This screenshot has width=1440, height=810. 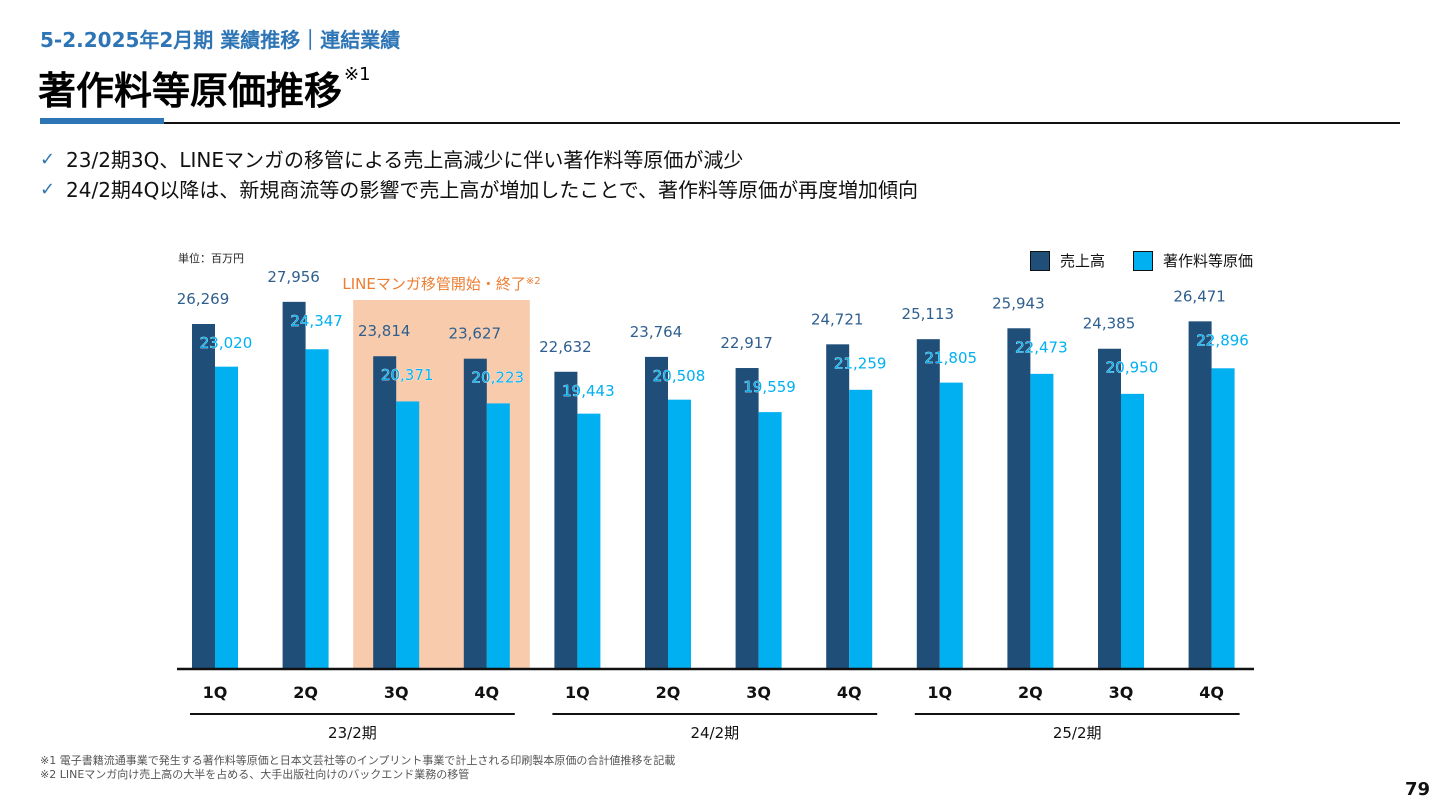 What do you see at coordinates (226, 343) in the screenshot?
I see `data-label-royalty-cost: 23,020` at bounding box center [226, 343].